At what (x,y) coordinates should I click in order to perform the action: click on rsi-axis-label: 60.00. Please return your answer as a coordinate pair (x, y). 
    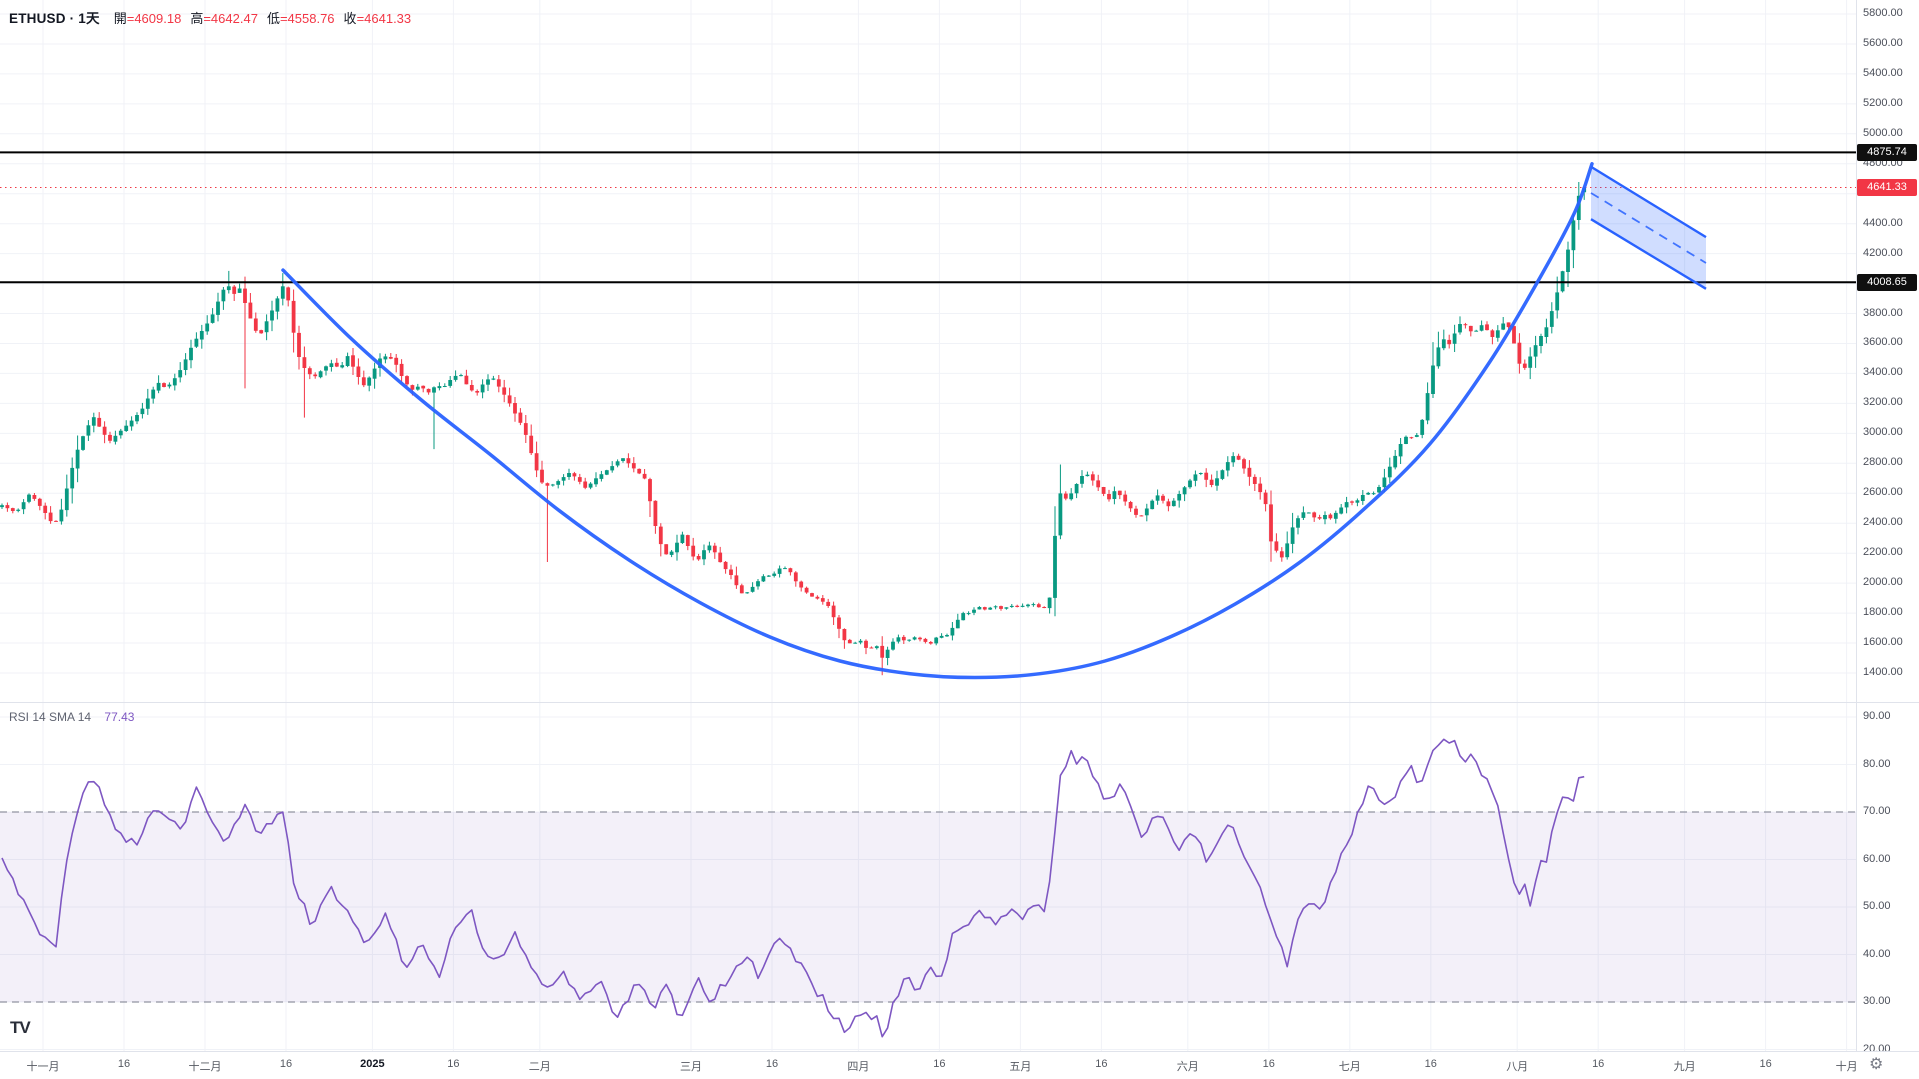
    Looking at the image, I should click on (1877, 858).